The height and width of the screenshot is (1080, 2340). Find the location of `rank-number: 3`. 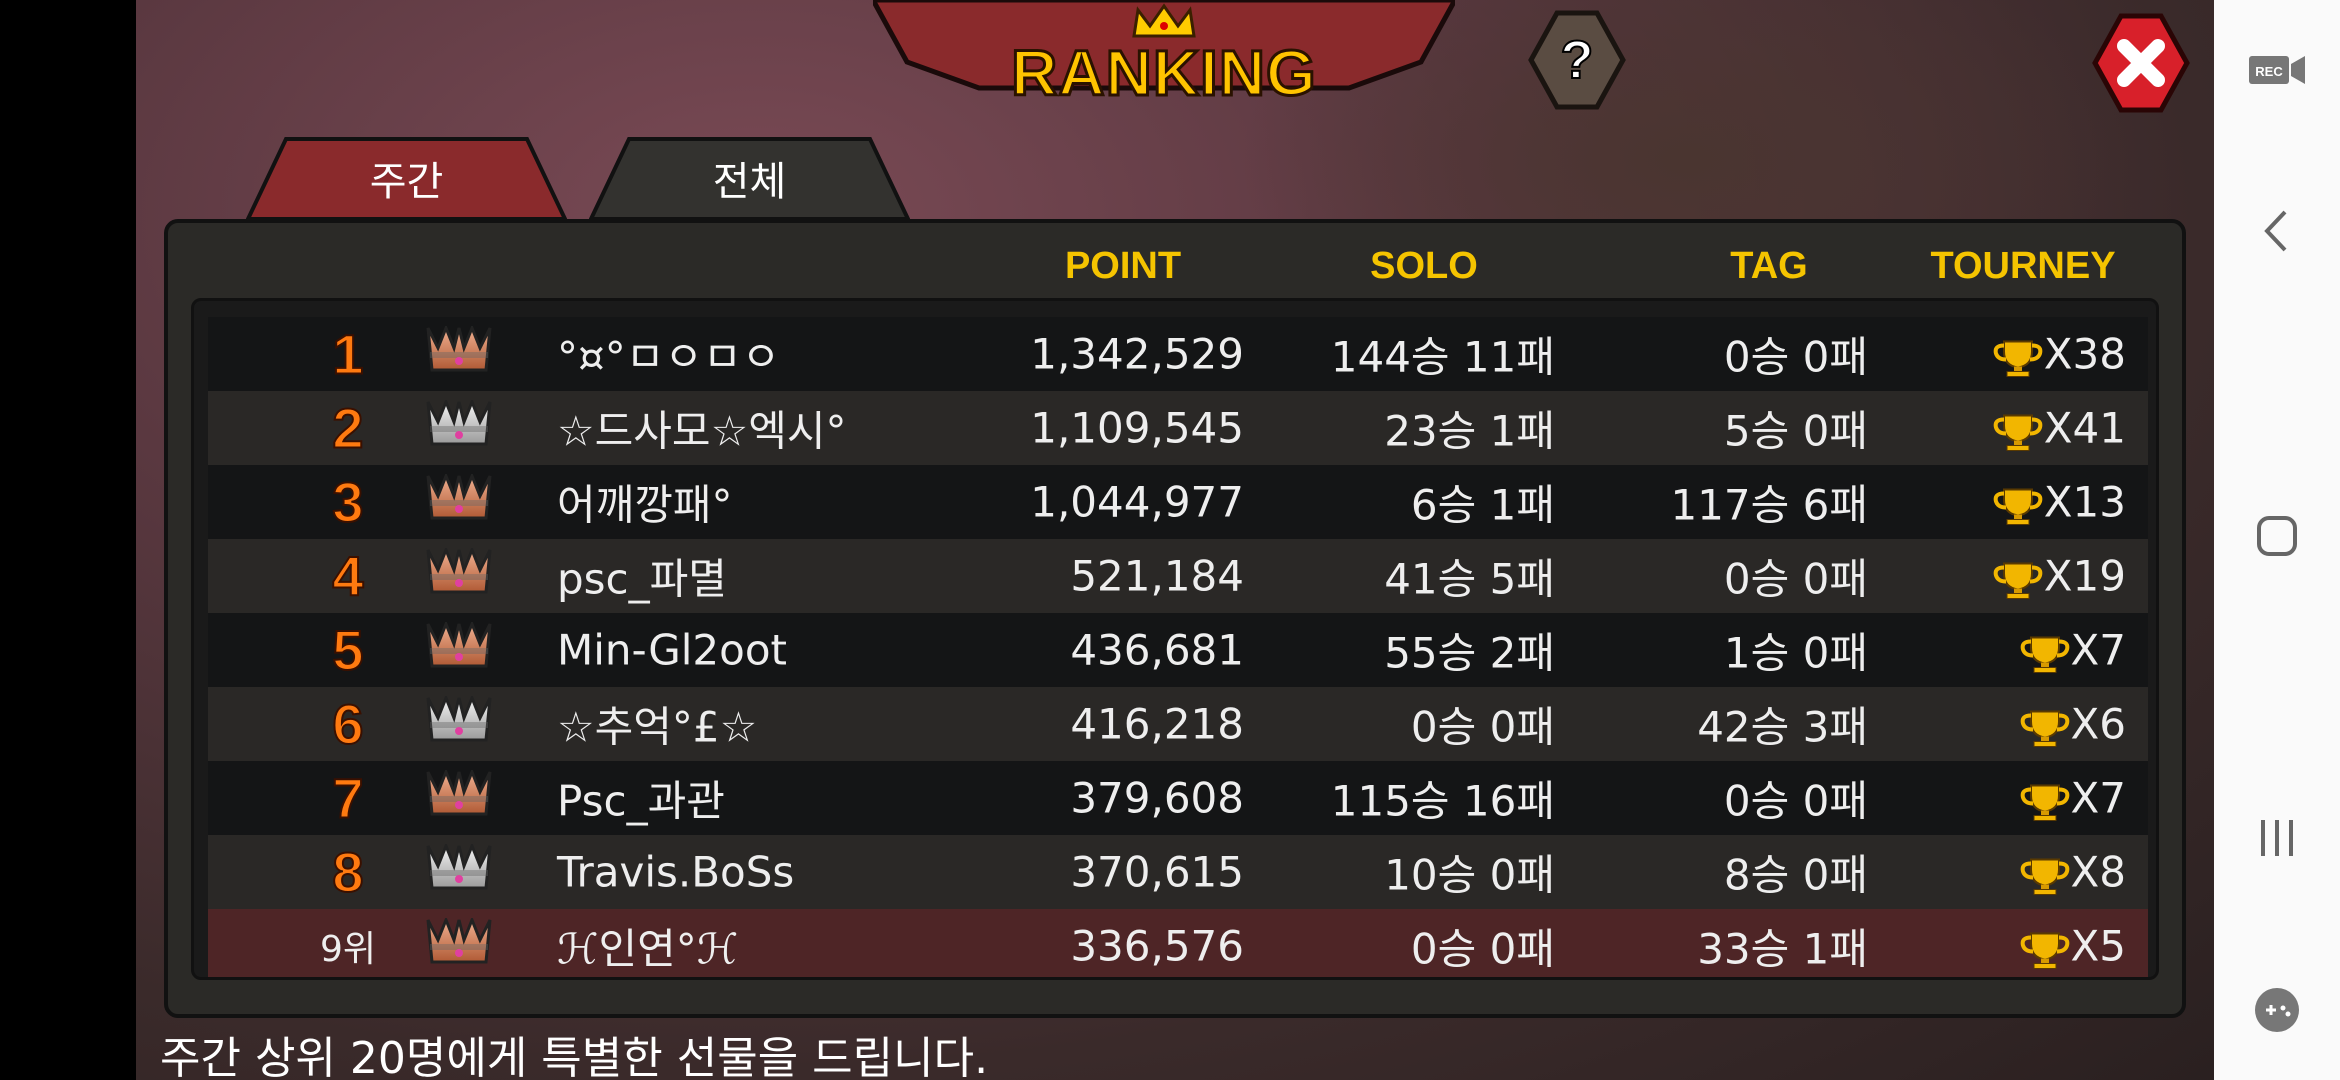

rank-number: 3 is located at coordinates (347, 502).